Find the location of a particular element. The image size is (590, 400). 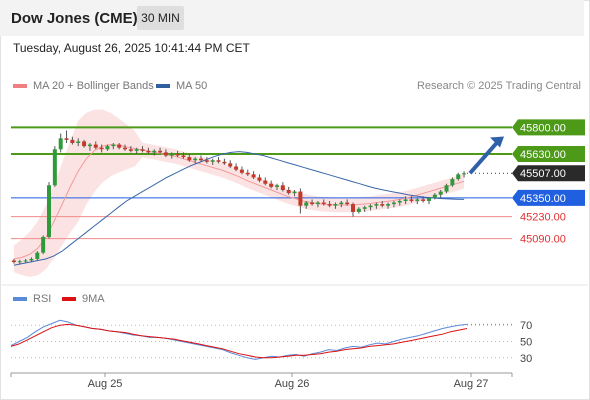

ma20-label: MA 20 + Bollinger Bands is located at coordinates (93, 86).